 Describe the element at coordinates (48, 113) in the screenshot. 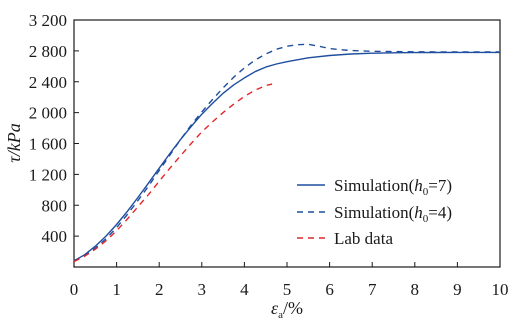

I see `y-tick-label: 2 000` at that location.